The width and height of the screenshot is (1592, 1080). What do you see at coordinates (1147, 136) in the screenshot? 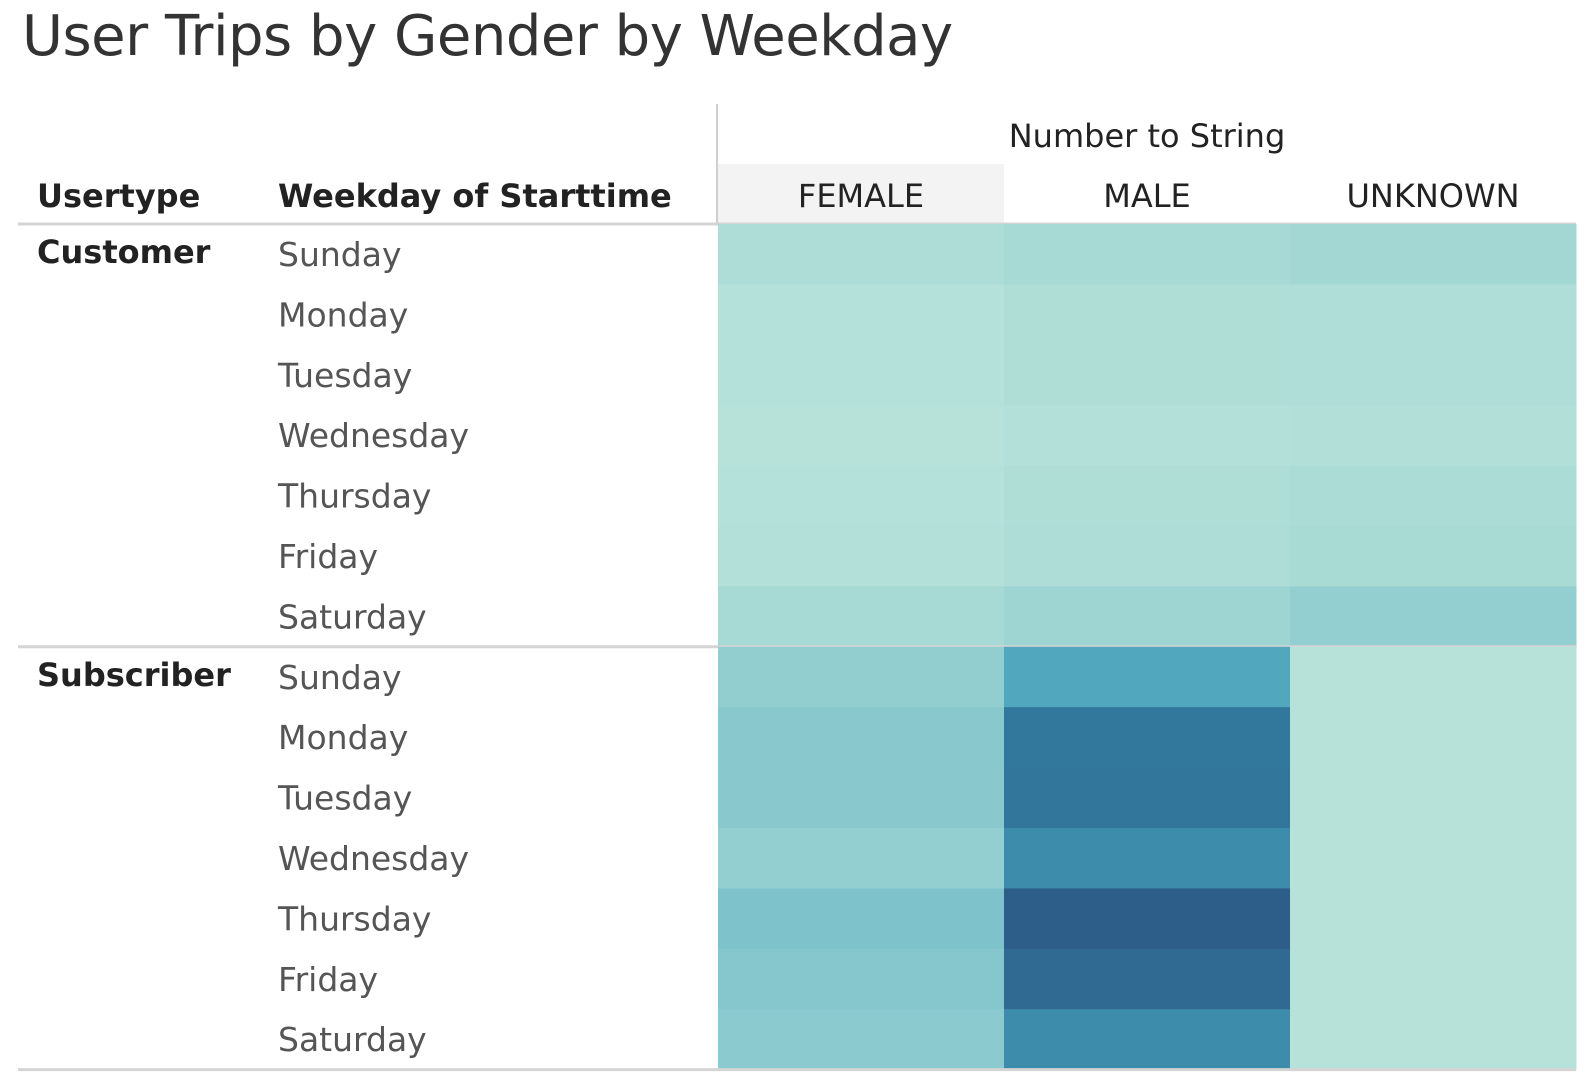
I see `column-group-header: Number to String` at bounding box center [1147, 136].